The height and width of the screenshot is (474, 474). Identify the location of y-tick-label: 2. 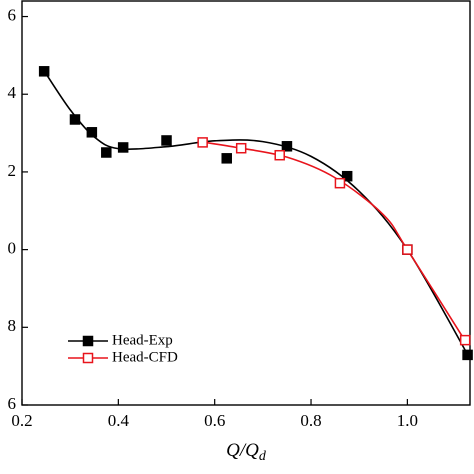
(12, 170).